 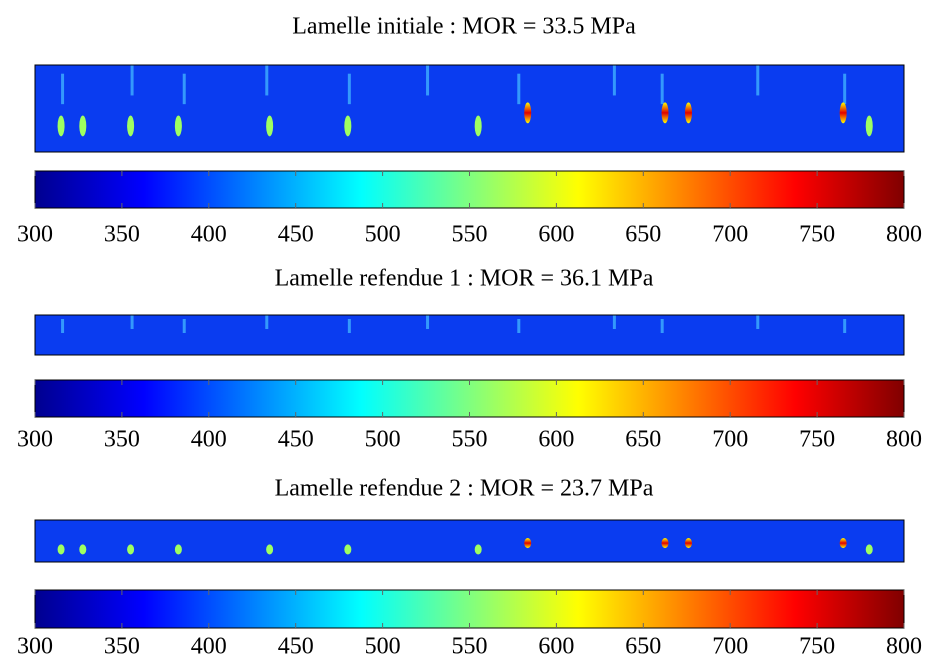 What do you see at coordinates (464, 489) in the screenshot?
I see `chart-title: Lamelle refendue 2 : MOR = 23.7 MPa` at bounding box center [464, 489].